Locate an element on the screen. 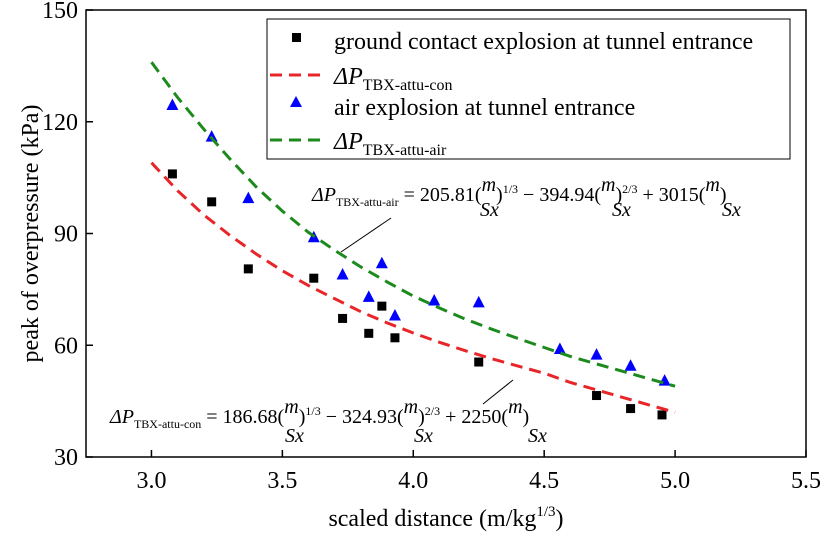 The width and height of the screenshot is (828, 538). y-tick-label: 120 is located at coordinates (60, 123).